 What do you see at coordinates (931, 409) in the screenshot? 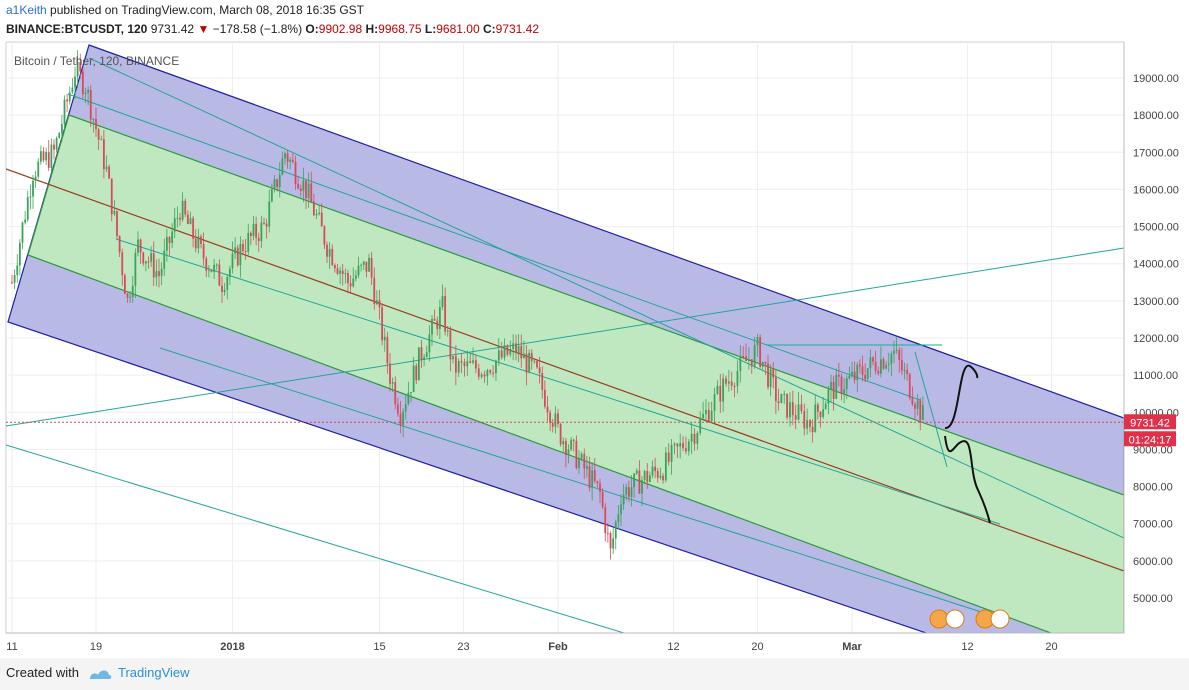
I see `drop-line` at bounding box center [931, 409].